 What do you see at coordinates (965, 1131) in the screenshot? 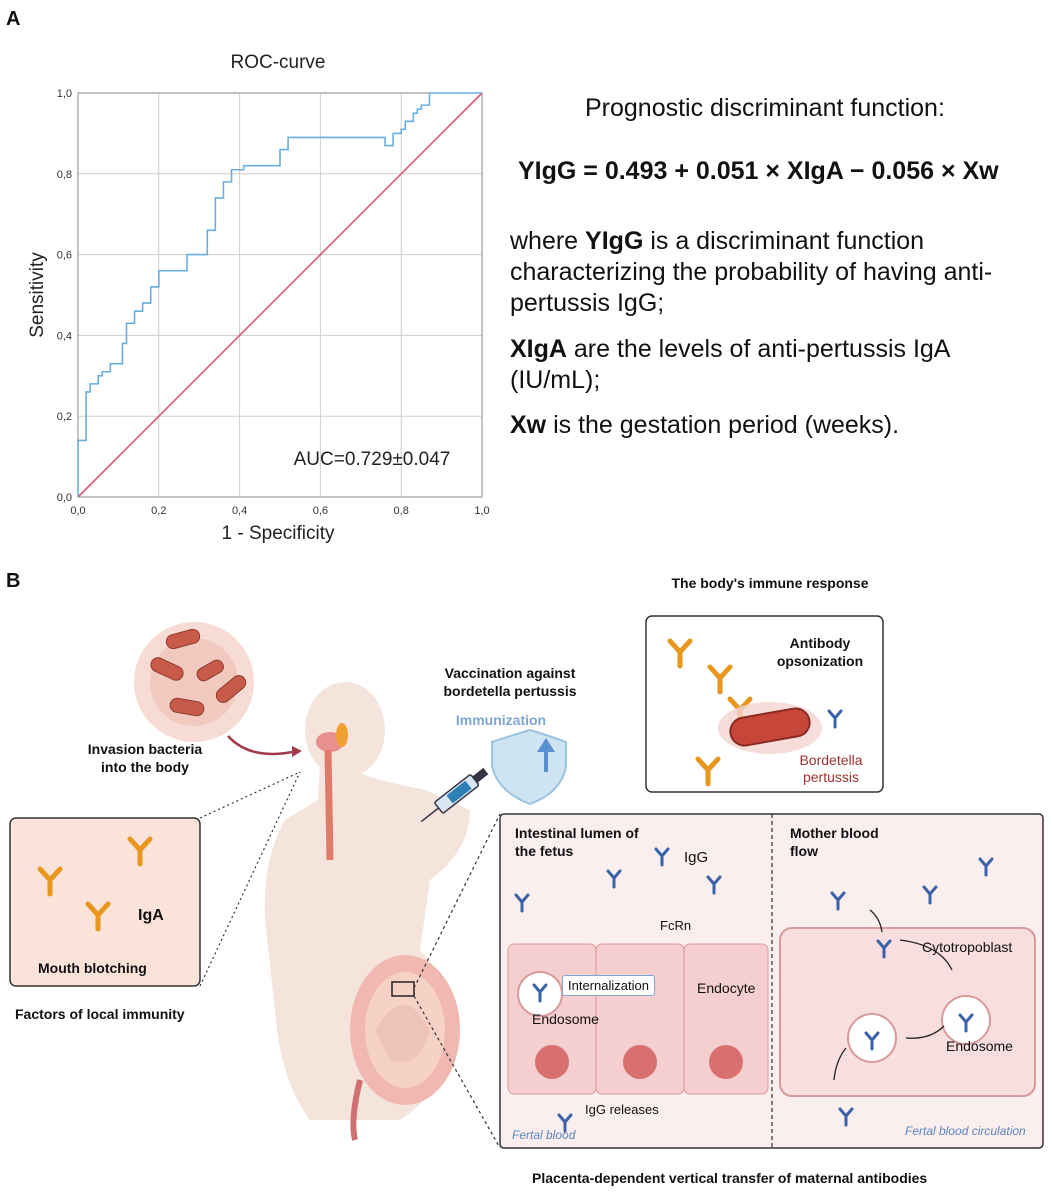
I see `fertal-circulation-label: Fertal blood circulation` at bounding box center [965, 1131].